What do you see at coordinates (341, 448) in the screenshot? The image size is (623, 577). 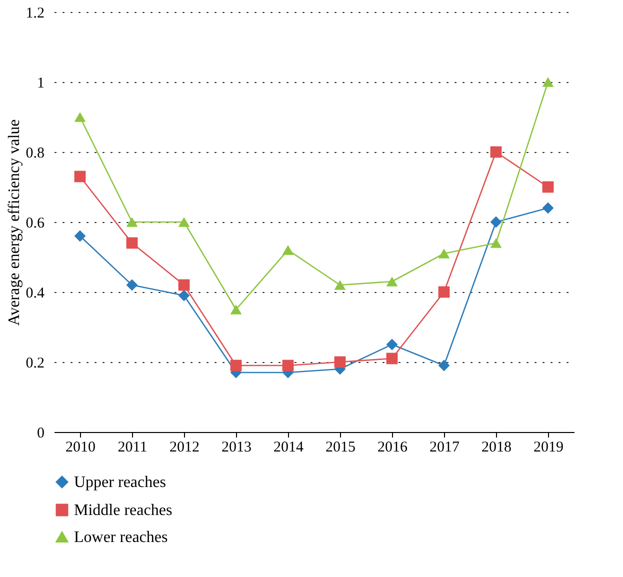 I see `x-tick-label: 2015` at bounding box center [341, 448].